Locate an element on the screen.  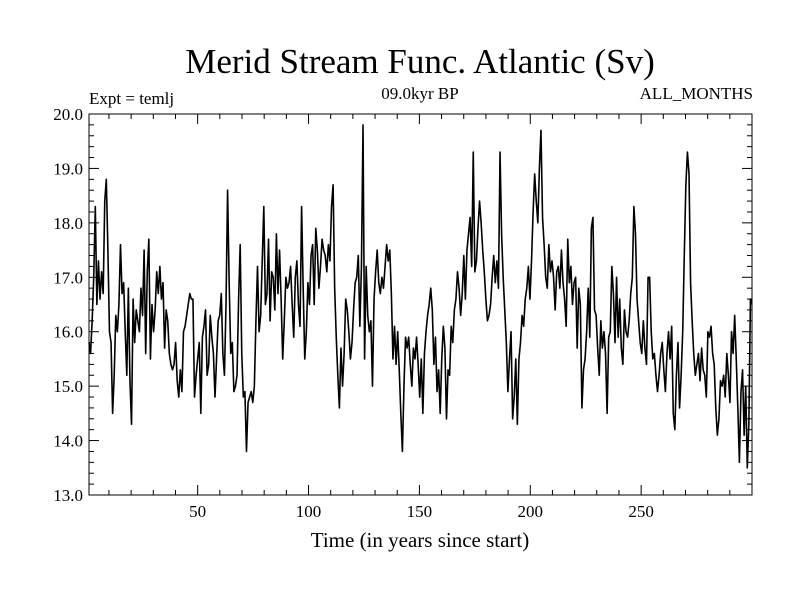
period-label: 09.0kyr BP is located at coordinates (419, 93).